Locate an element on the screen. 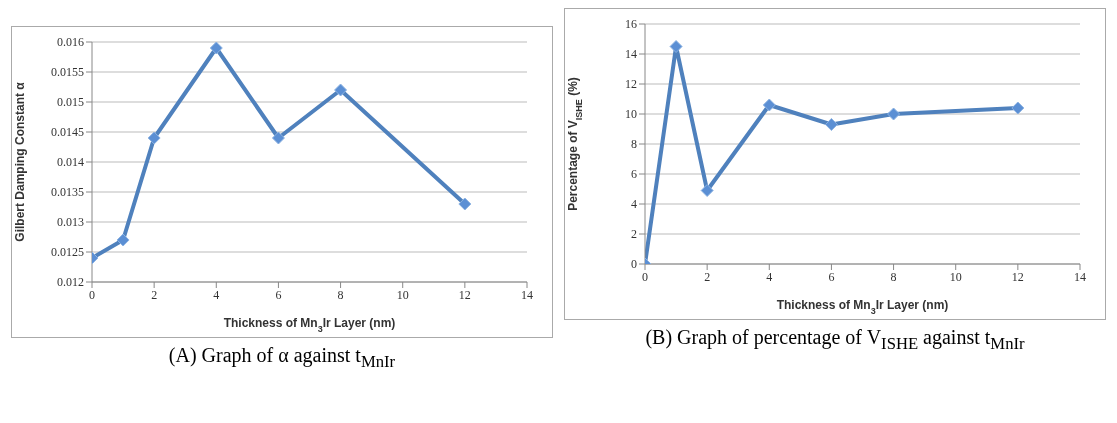 This screenshot has height=423, width=1117. y-tick-label: 0.015 is located at coordinates (70, 102).